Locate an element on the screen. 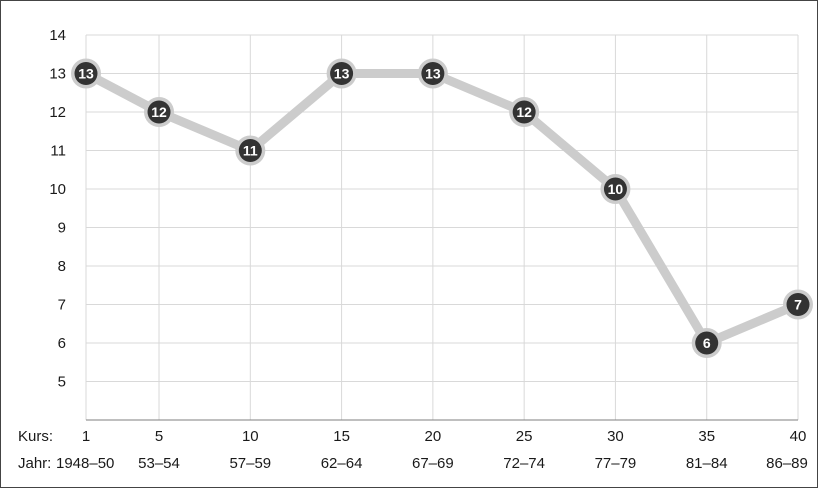 This screenshot has height=488, width=818. period-label: 81–84 is located at coordinates (707, 463).